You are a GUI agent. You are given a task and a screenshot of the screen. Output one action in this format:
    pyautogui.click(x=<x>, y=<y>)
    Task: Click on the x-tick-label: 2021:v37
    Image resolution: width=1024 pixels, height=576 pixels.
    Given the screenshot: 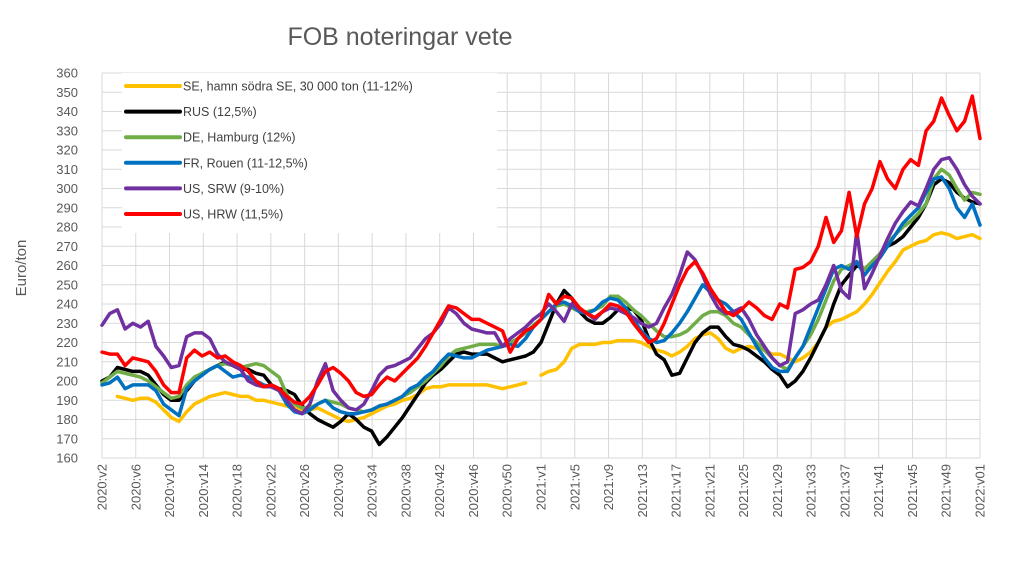 What is the action you would take?
    pyautogui.click(x=844, y=491)
    